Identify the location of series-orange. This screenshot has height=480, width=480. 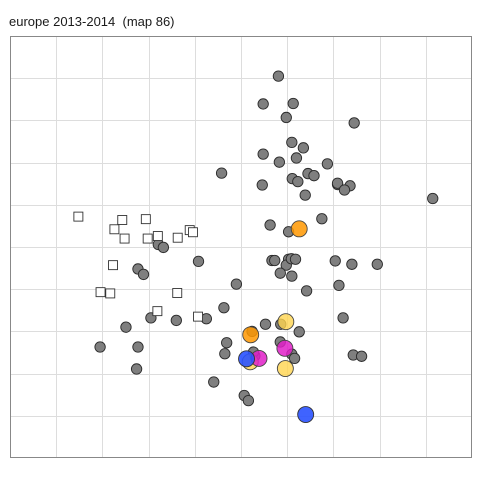
(275, 282).